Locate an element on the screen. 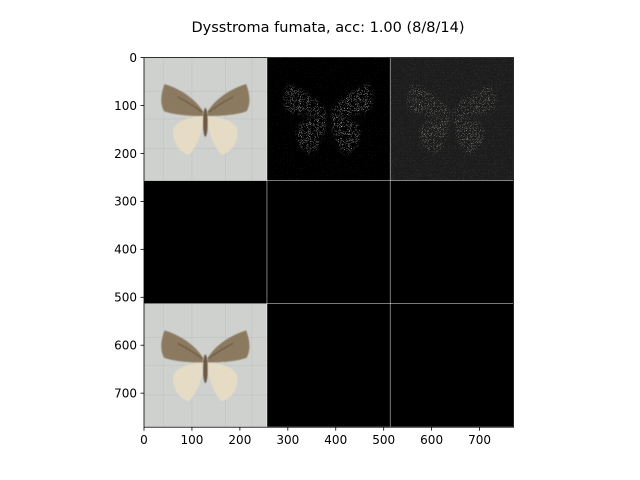 The image size is (640, 480). y-tick-label-500: 500 is located at coordinates (125, 298).